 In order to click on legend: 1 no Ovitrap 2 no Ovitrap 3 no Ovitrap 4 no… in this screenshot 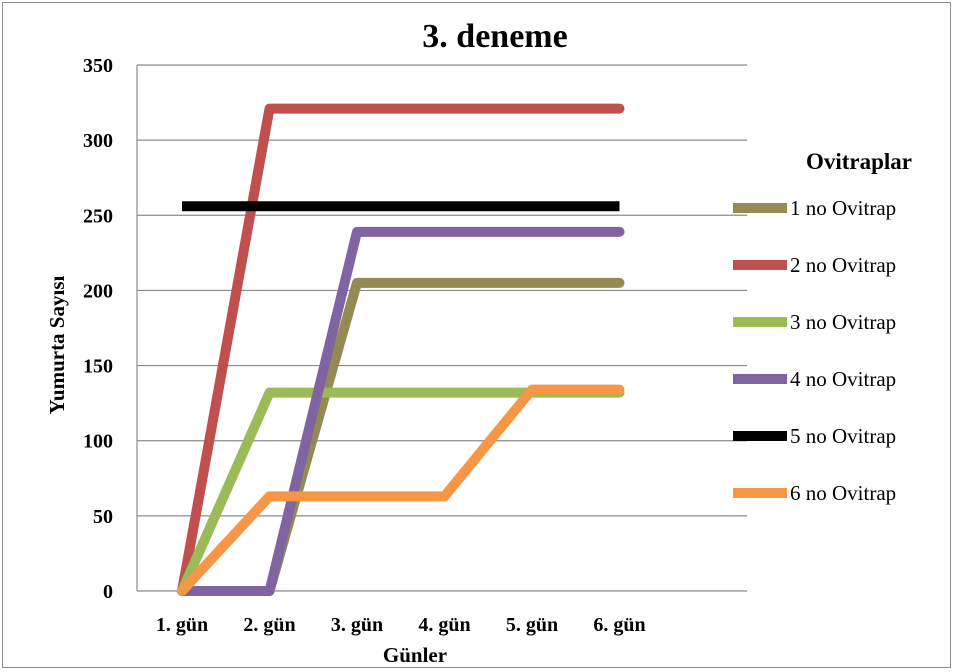, I will do `click(814, 350)`.